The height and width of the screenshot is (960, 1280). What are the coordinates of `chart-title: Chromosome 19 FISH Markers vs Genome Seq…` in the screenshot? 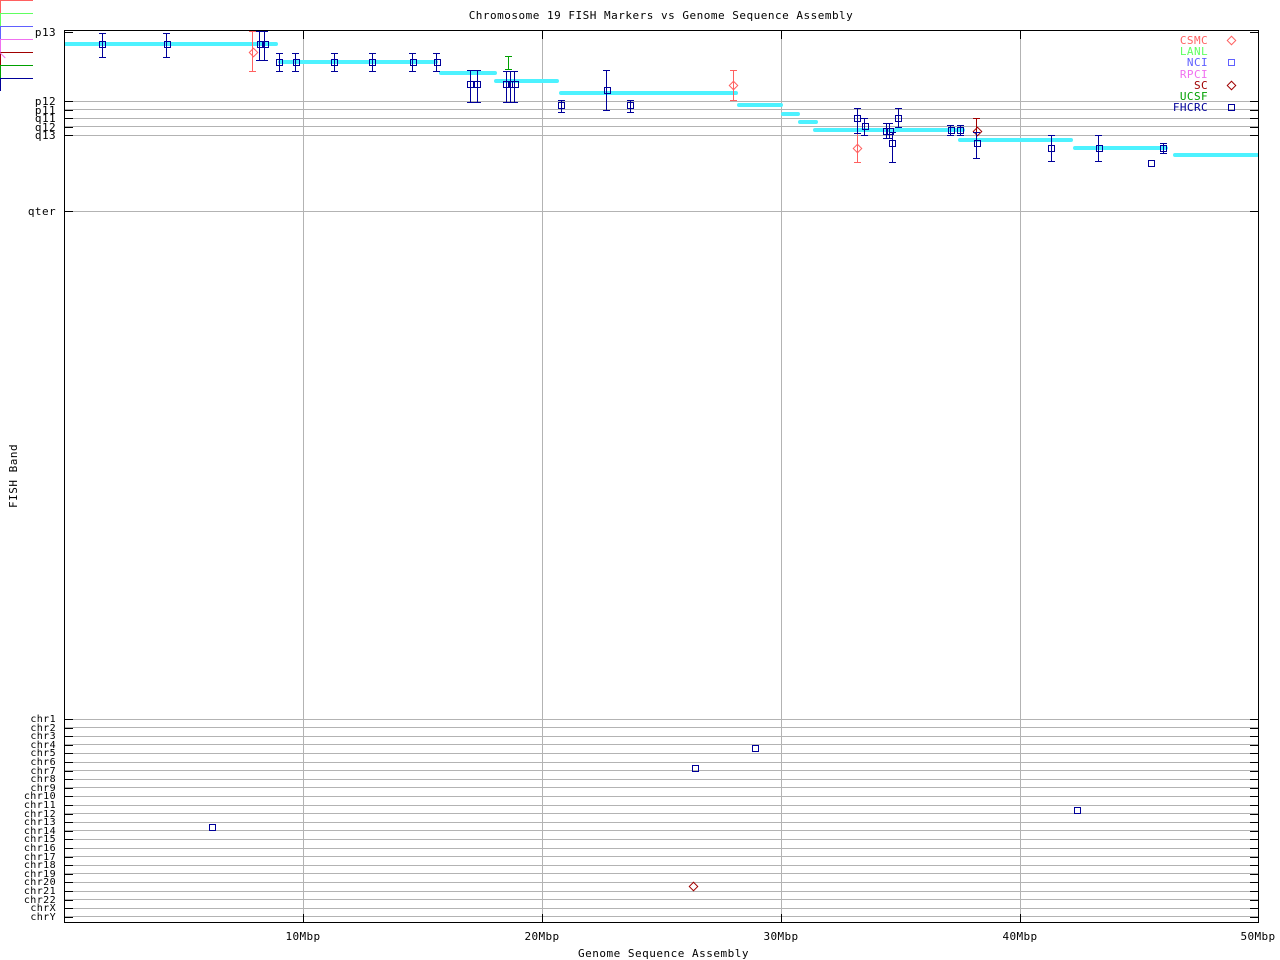 It's located at (661, 15).